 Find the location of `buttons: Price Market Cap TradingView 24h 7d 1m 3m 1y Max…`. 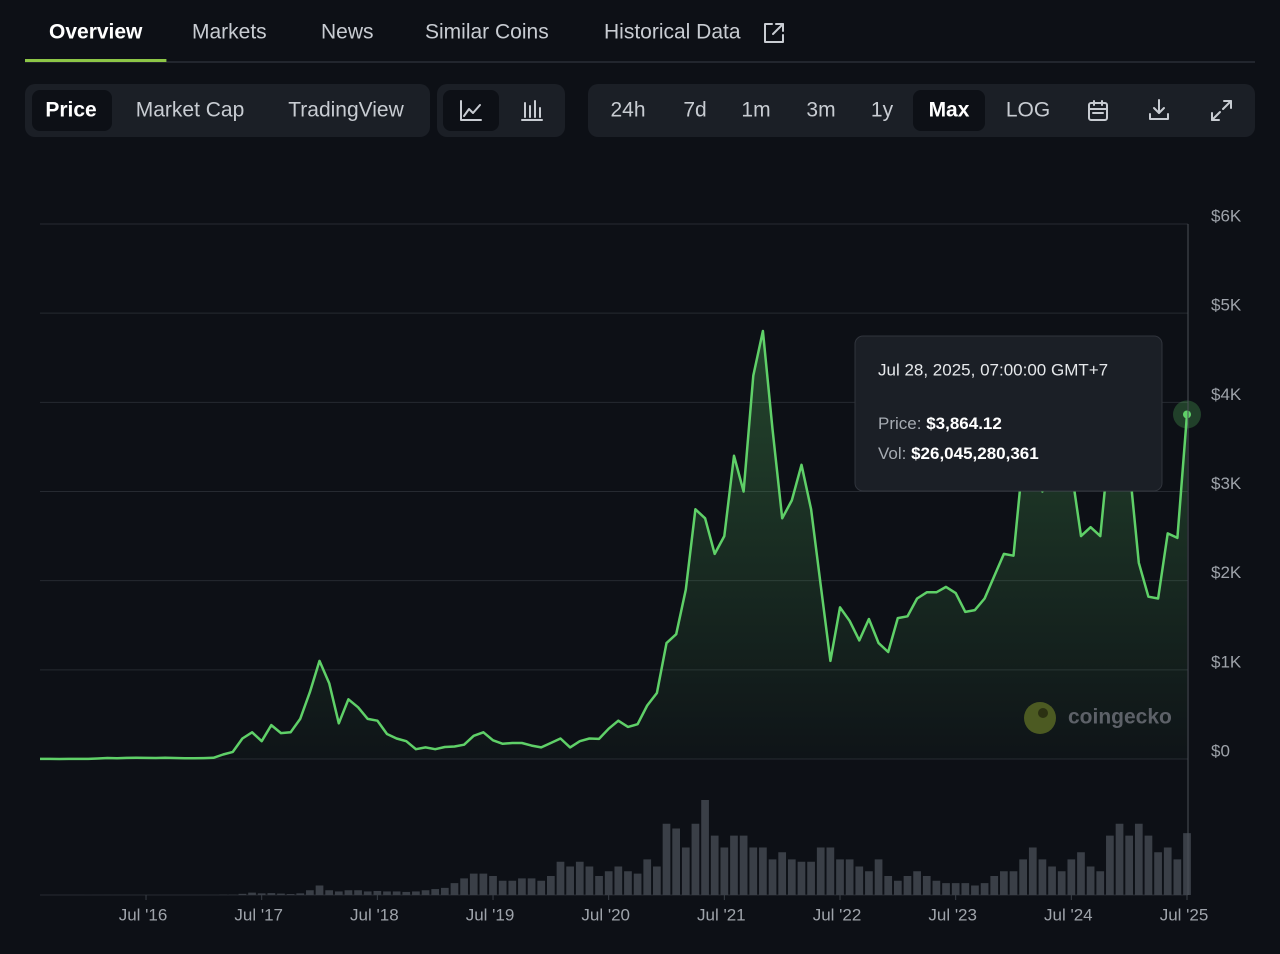

buttons: Price Market Cap TradingView 24h 7d 1m 3m 1y Max… is located at coordinates (541, 110).